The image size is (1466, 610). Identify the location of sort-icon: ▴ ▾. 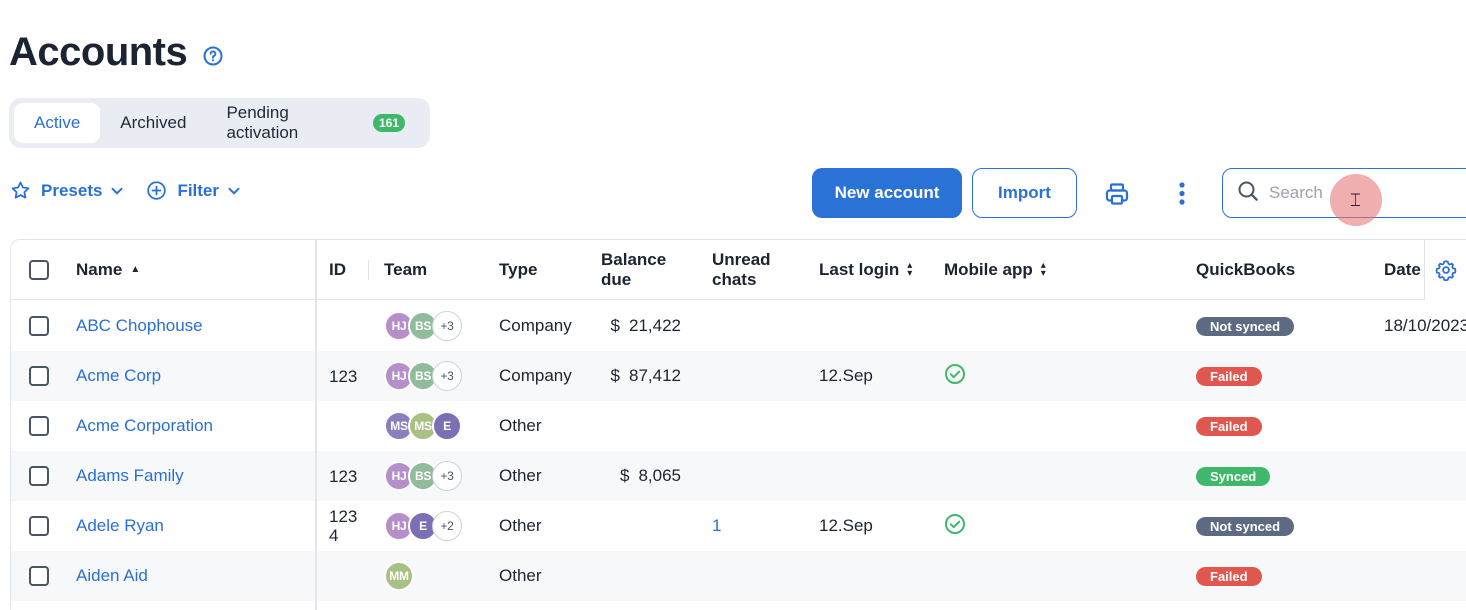
(1043, 269).